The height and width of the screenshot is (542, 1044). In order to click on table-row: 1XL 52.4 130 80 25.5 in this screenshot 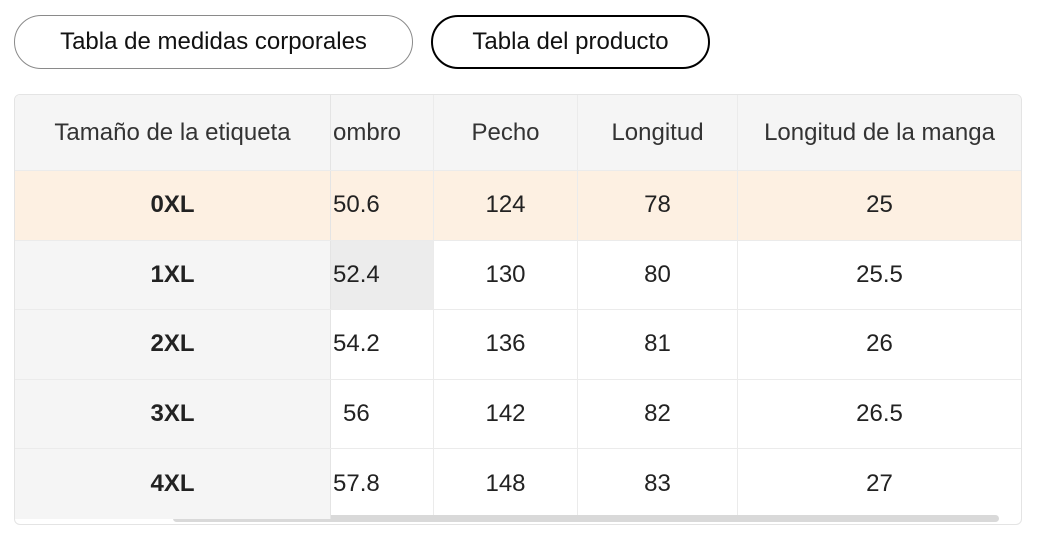, I will do `click(518, 275)`.